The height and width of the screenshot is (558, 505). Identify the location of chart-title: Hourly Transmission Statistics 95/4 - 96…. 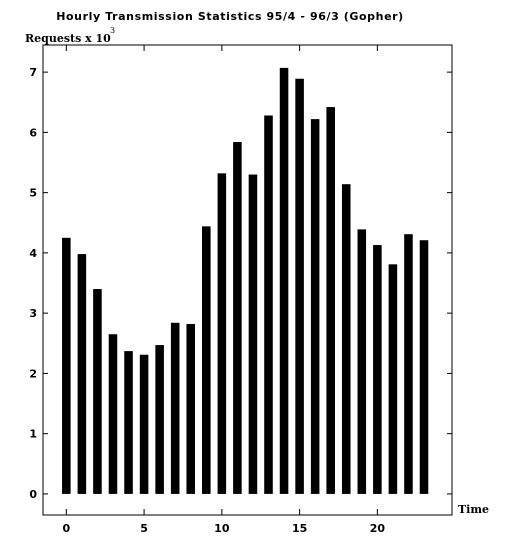
(230, 16).